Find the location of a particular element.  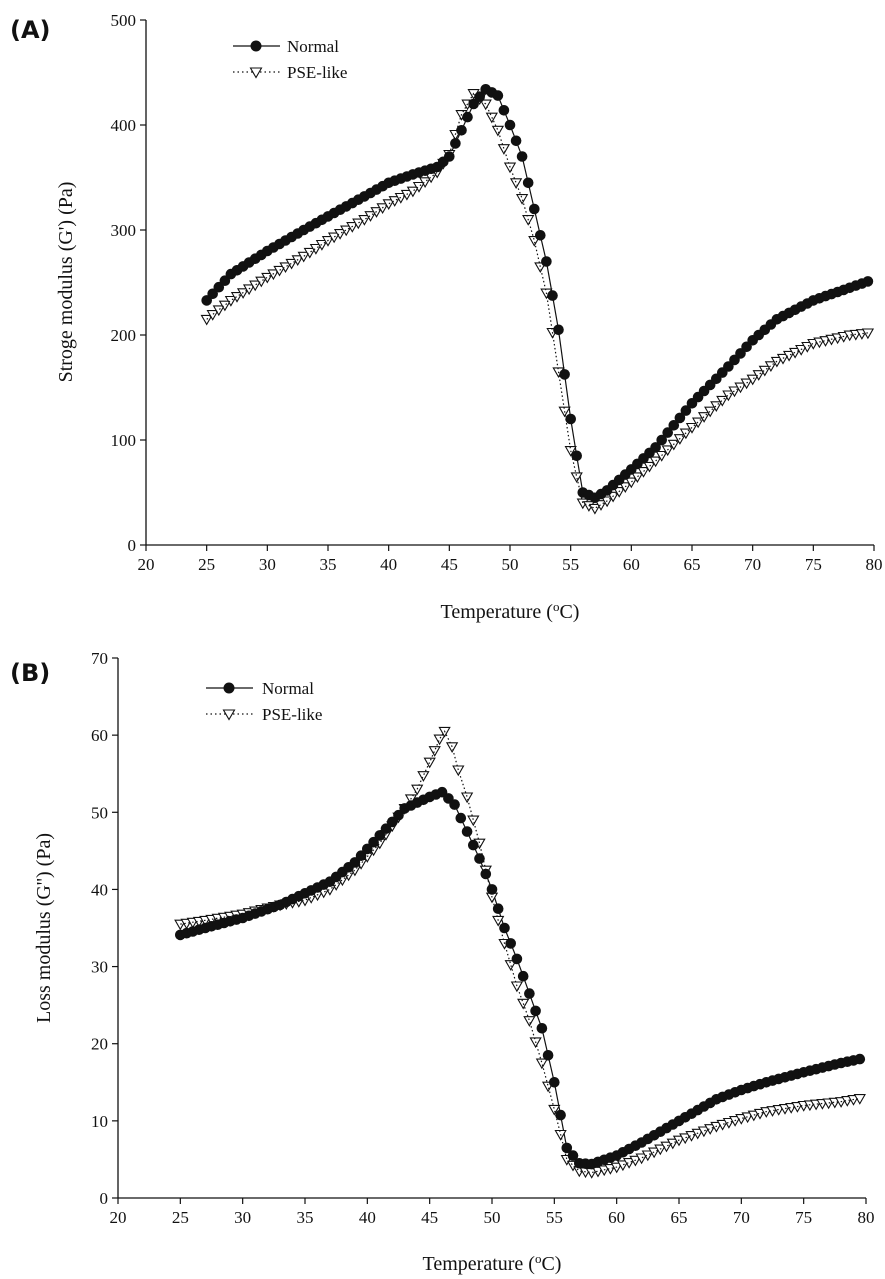

x-tick-label: 20 is located at coordinates (146, 564).